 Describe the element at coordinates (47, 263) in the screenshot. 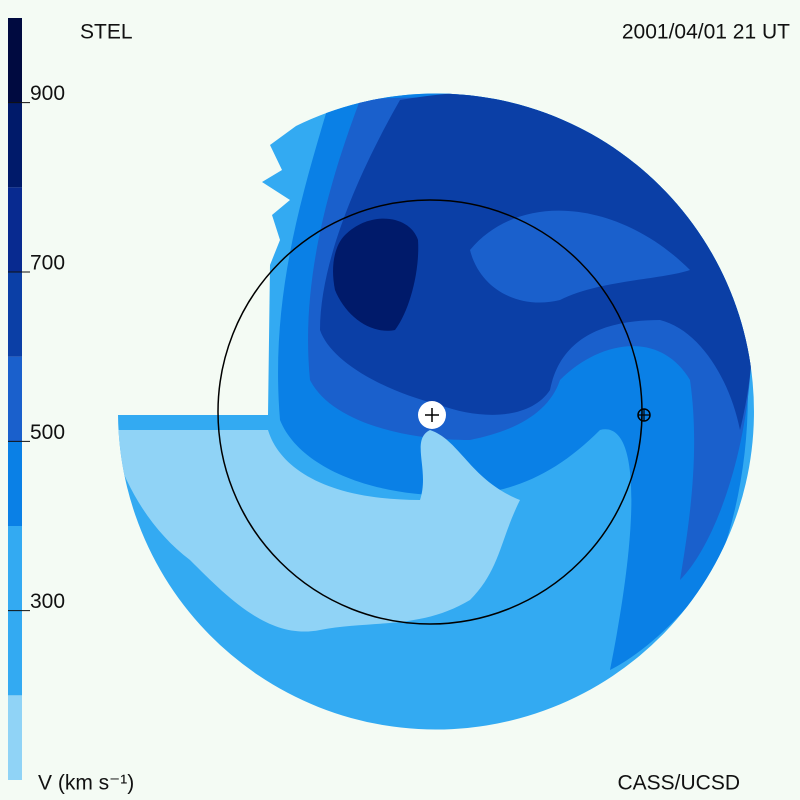

I see `tick-label: 700` at that location.